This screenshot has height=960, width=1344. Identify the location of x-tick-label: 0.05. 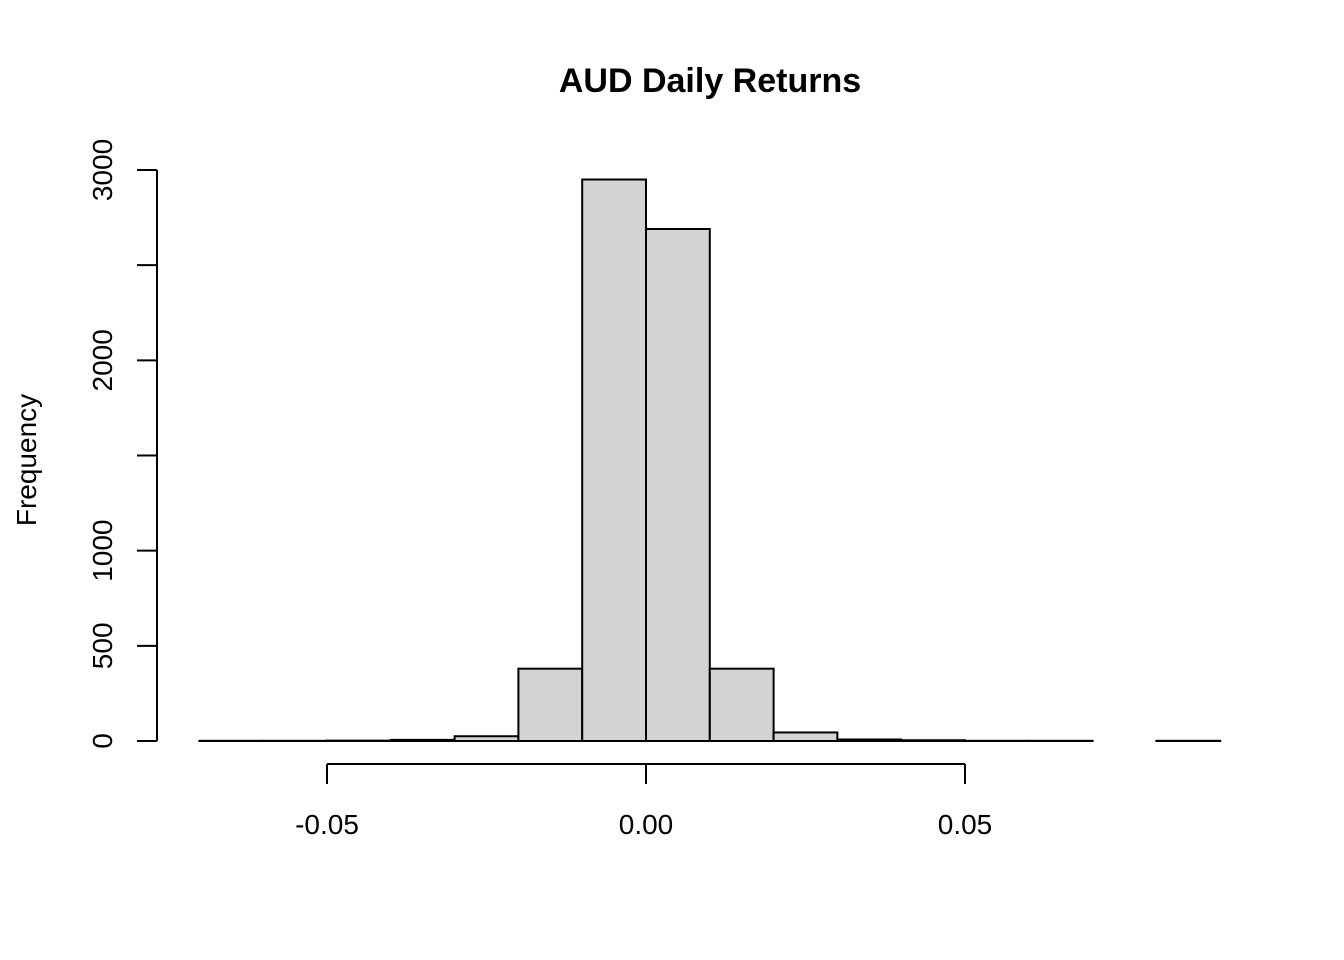
(965, 824).